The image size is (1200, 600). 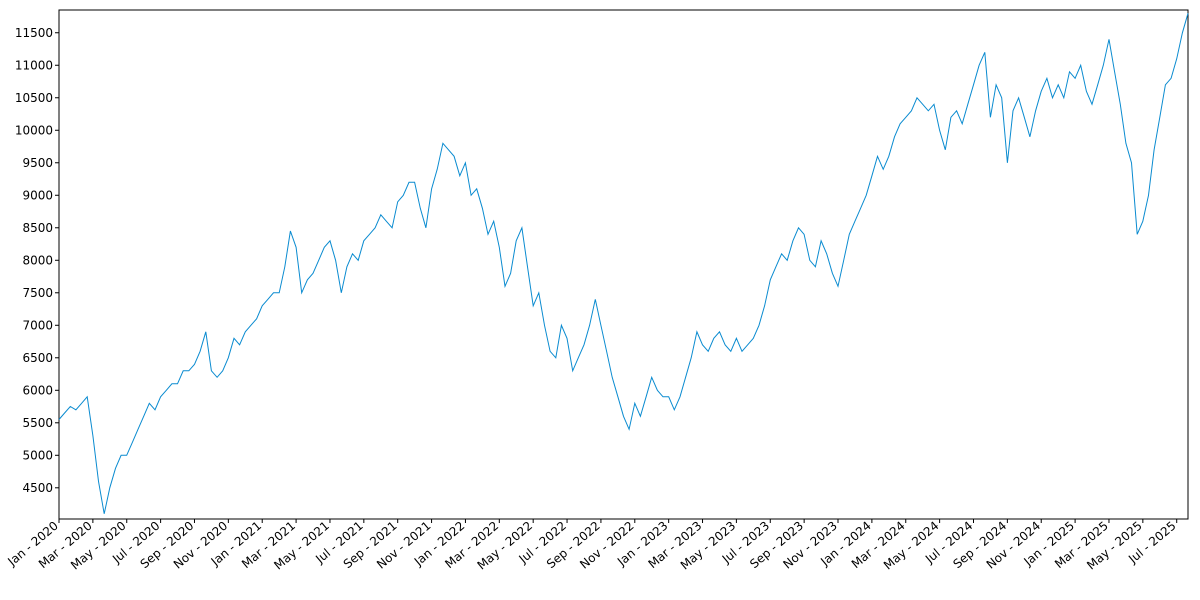 I want to click on y-tick-label: 5000, so click(x=37, y=455).